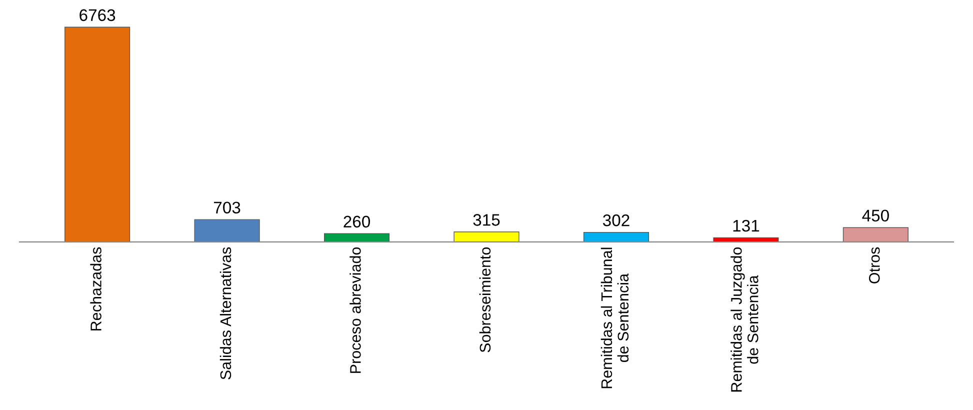 This screenshot has width=973, height=410. I want to click on x-tick-label: Proceso abreviado, so click(355, 310).